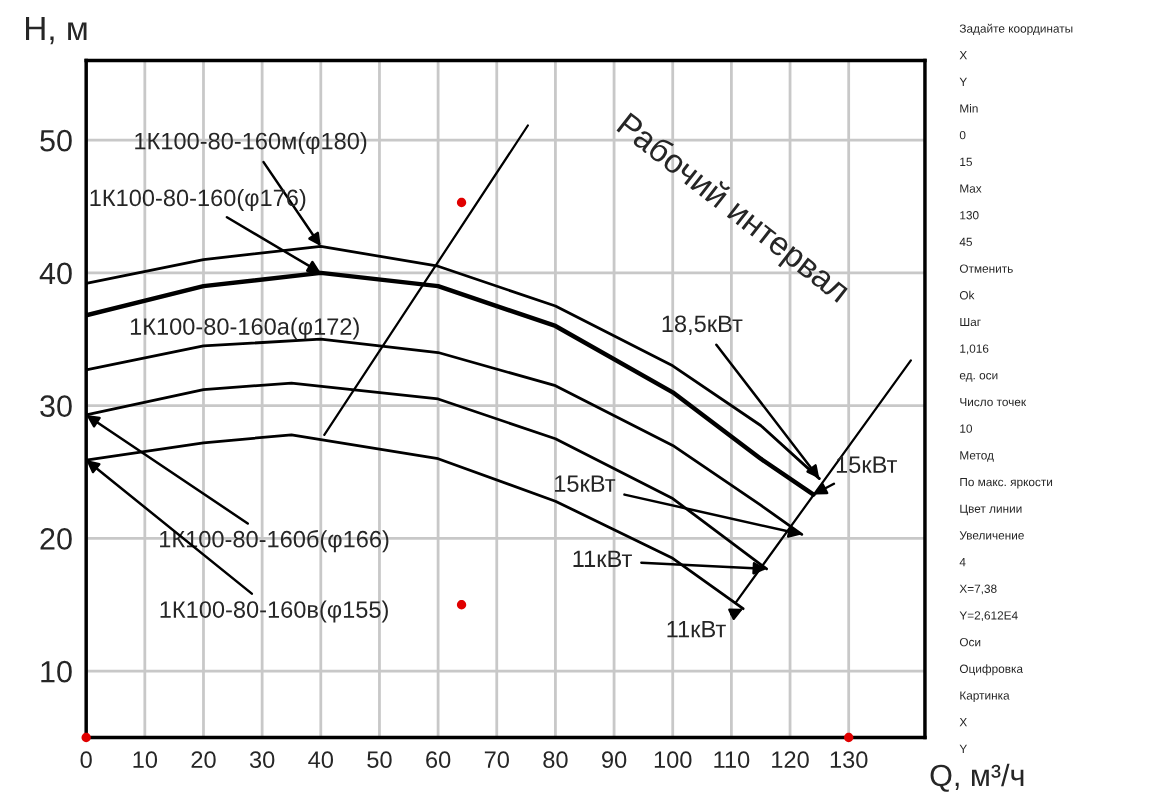 The width and height of the screenshot is (1149, 806). Describe the element at coordinates (251, 143) in the screenshot. I see `annotation: 1К100-80-160м(φ180)` at that location.